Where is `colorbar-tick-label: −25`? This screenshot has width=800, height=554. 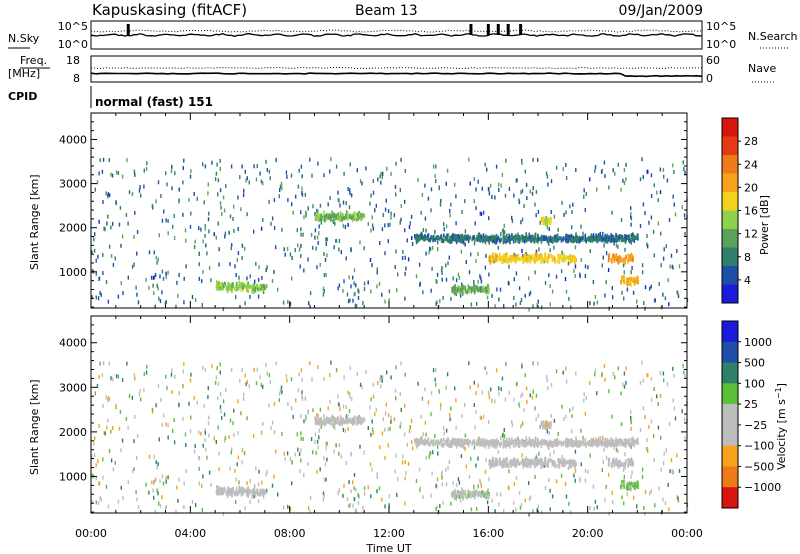 colorbar-tick-label: −25 is located at coordinates (755, 425).